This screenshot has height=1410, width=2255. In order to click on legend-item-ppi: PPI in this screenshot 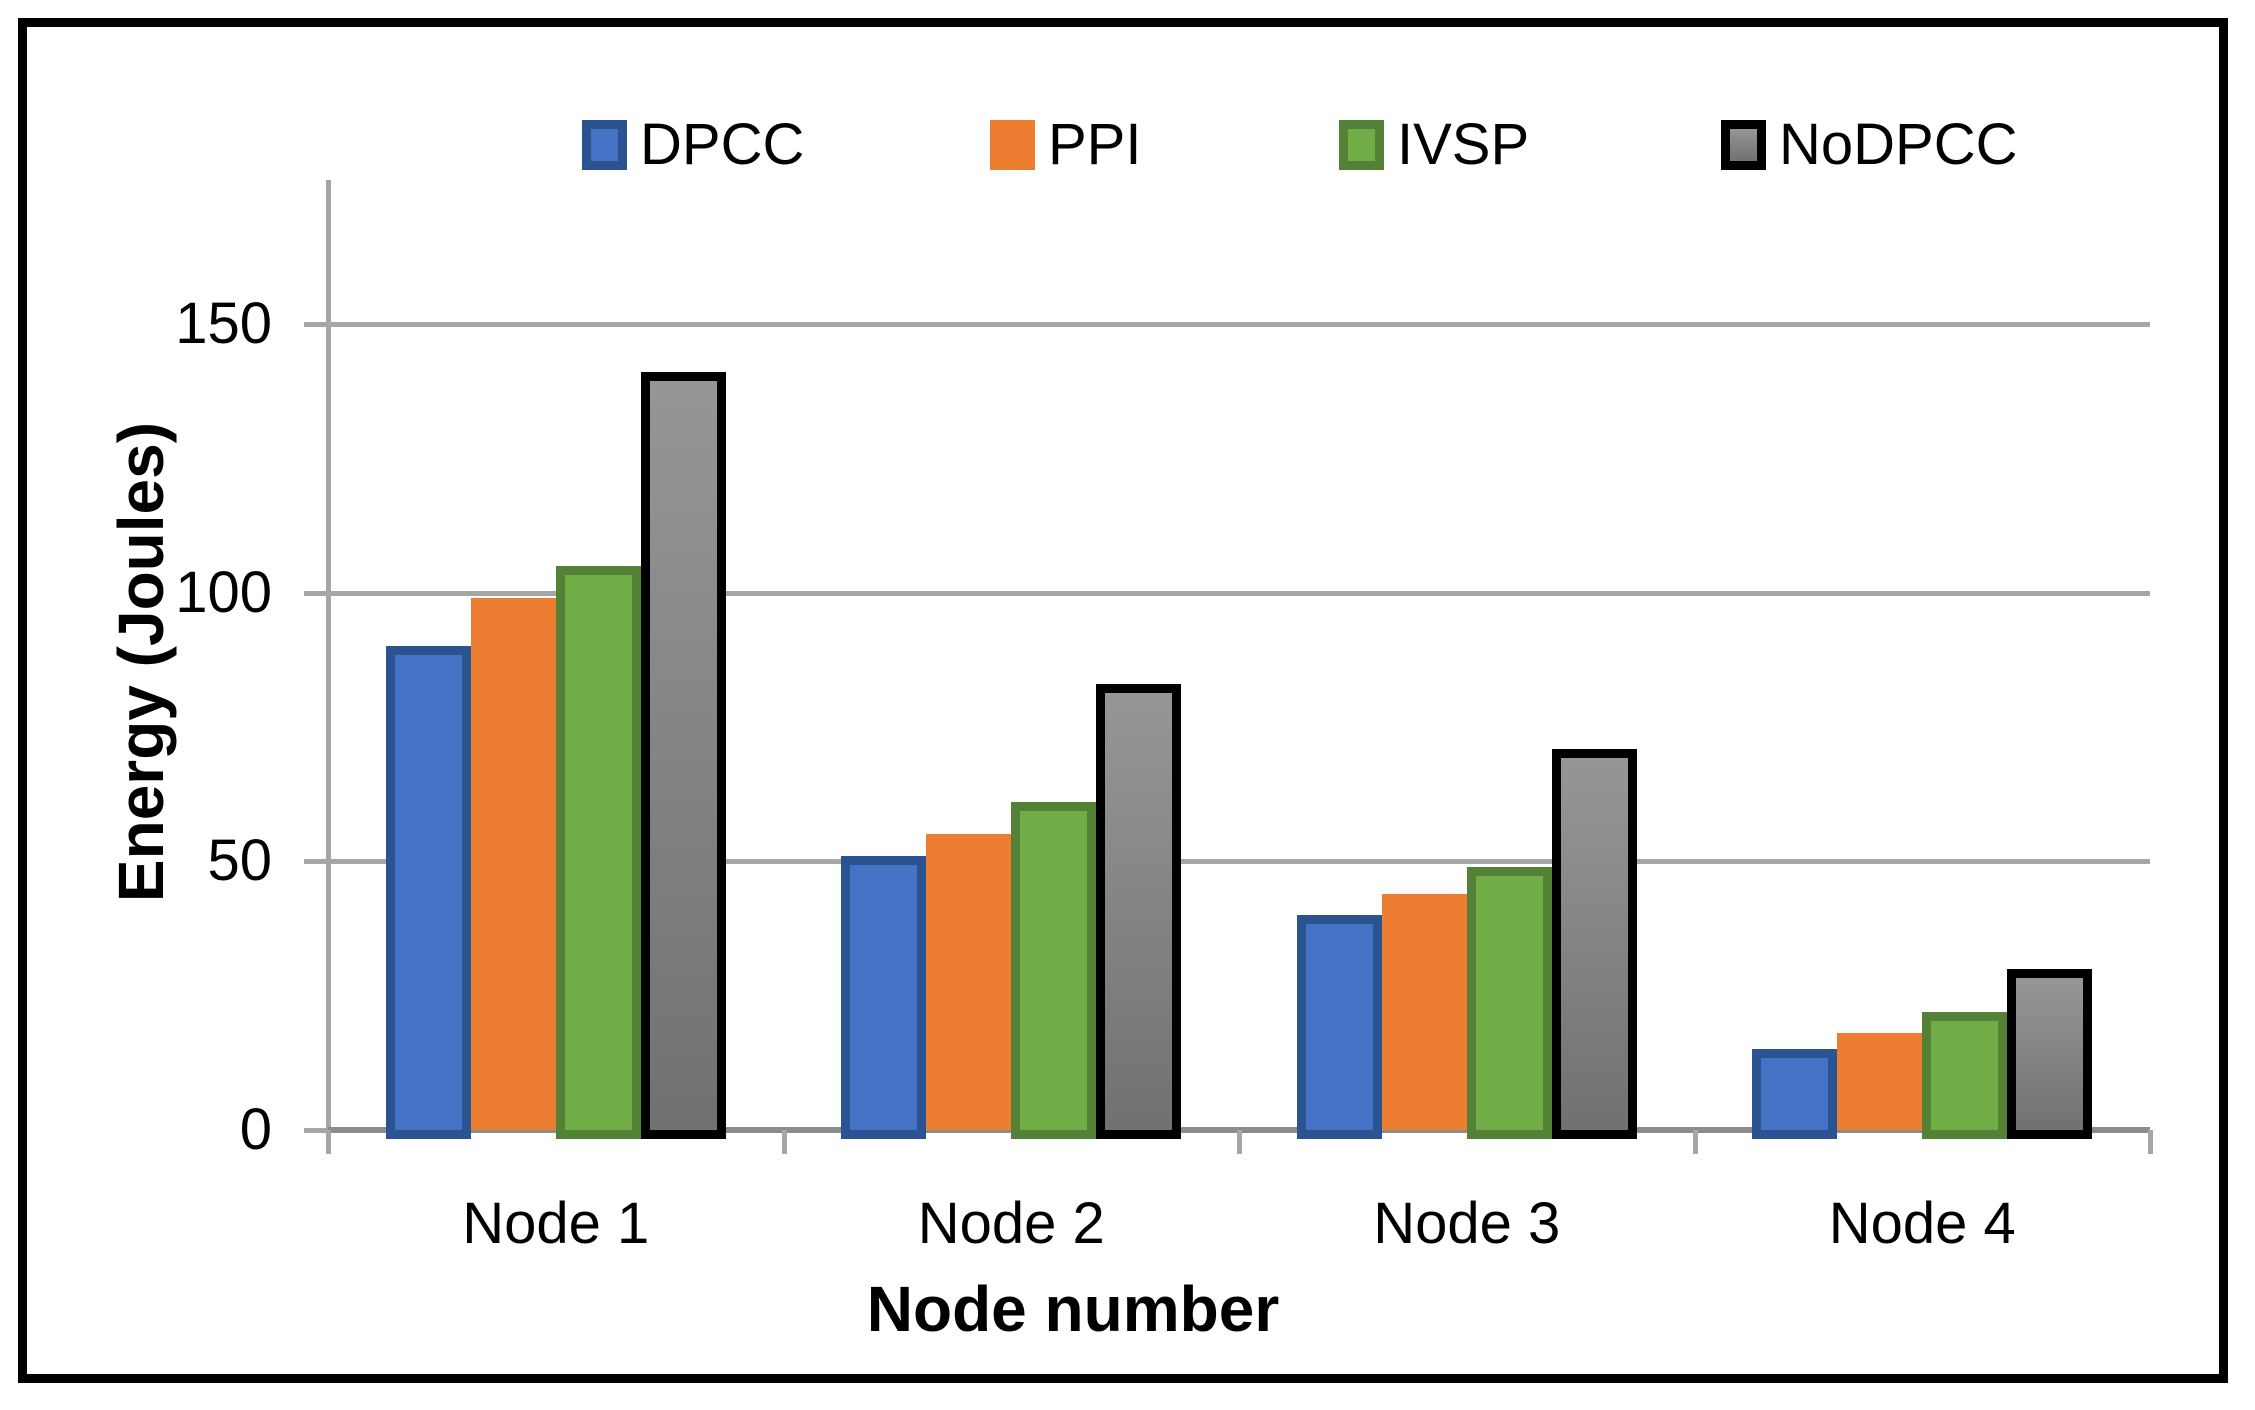, I will do `click(1066, 145)`.